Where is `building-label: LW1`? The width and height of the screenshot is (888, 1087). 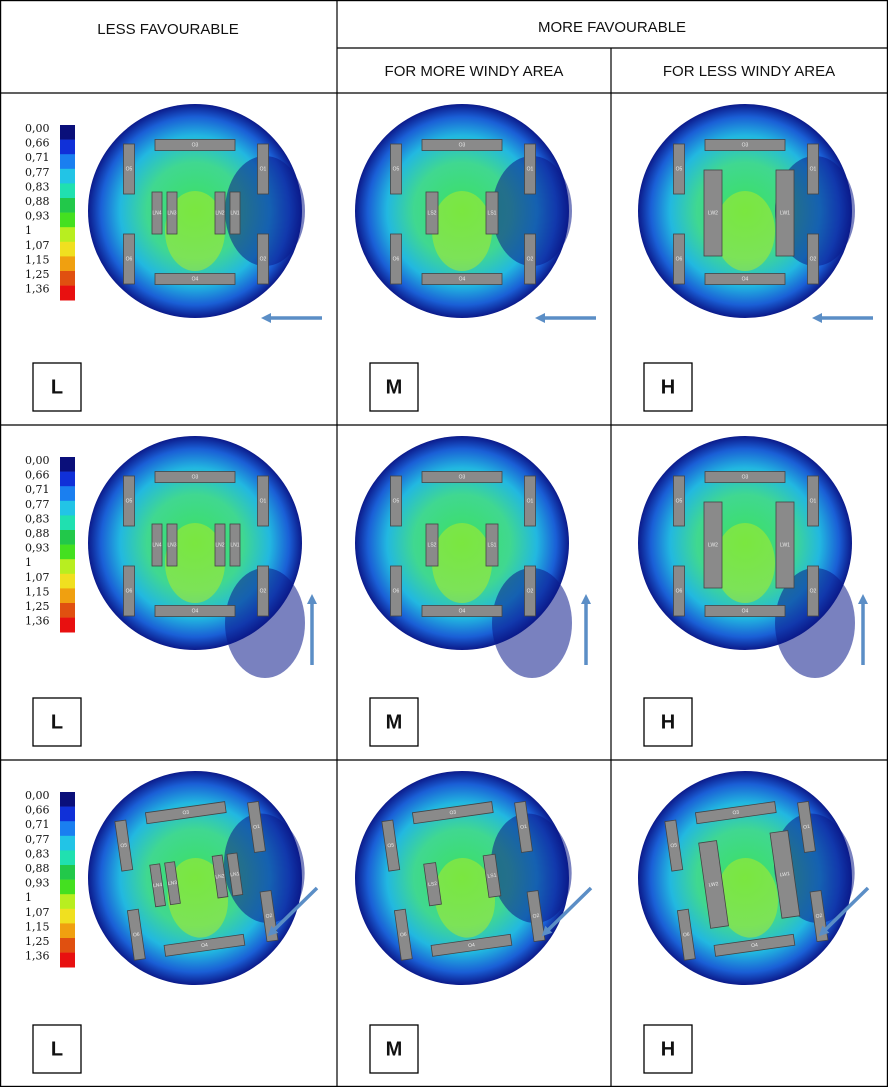
building-label: LW1 is located at coordinates (785, 874).